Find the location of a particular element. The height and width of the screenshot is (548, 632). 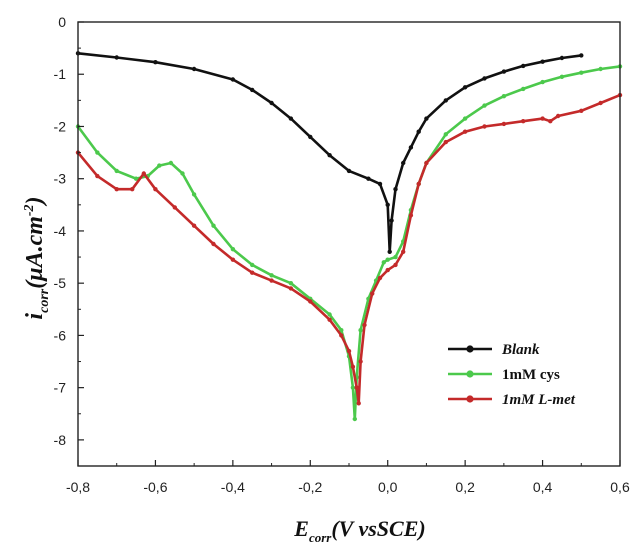

y-tick-label: -1 is located at coordinates (60, 74).